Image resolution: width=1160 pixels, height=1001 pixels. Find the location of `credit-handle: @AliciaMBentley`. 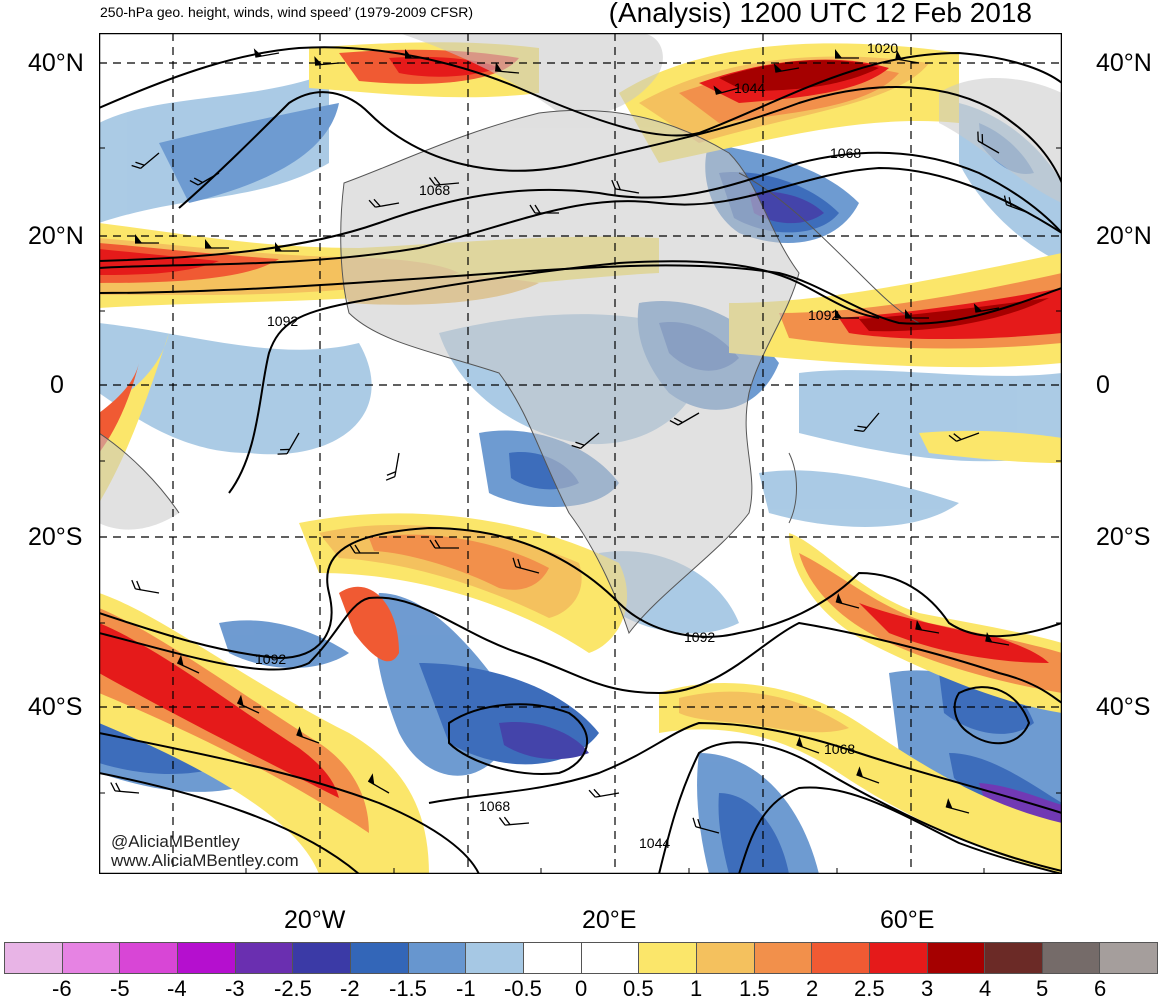

credit-handle: @AliciaMBentley is located at coordinates (175, 841).